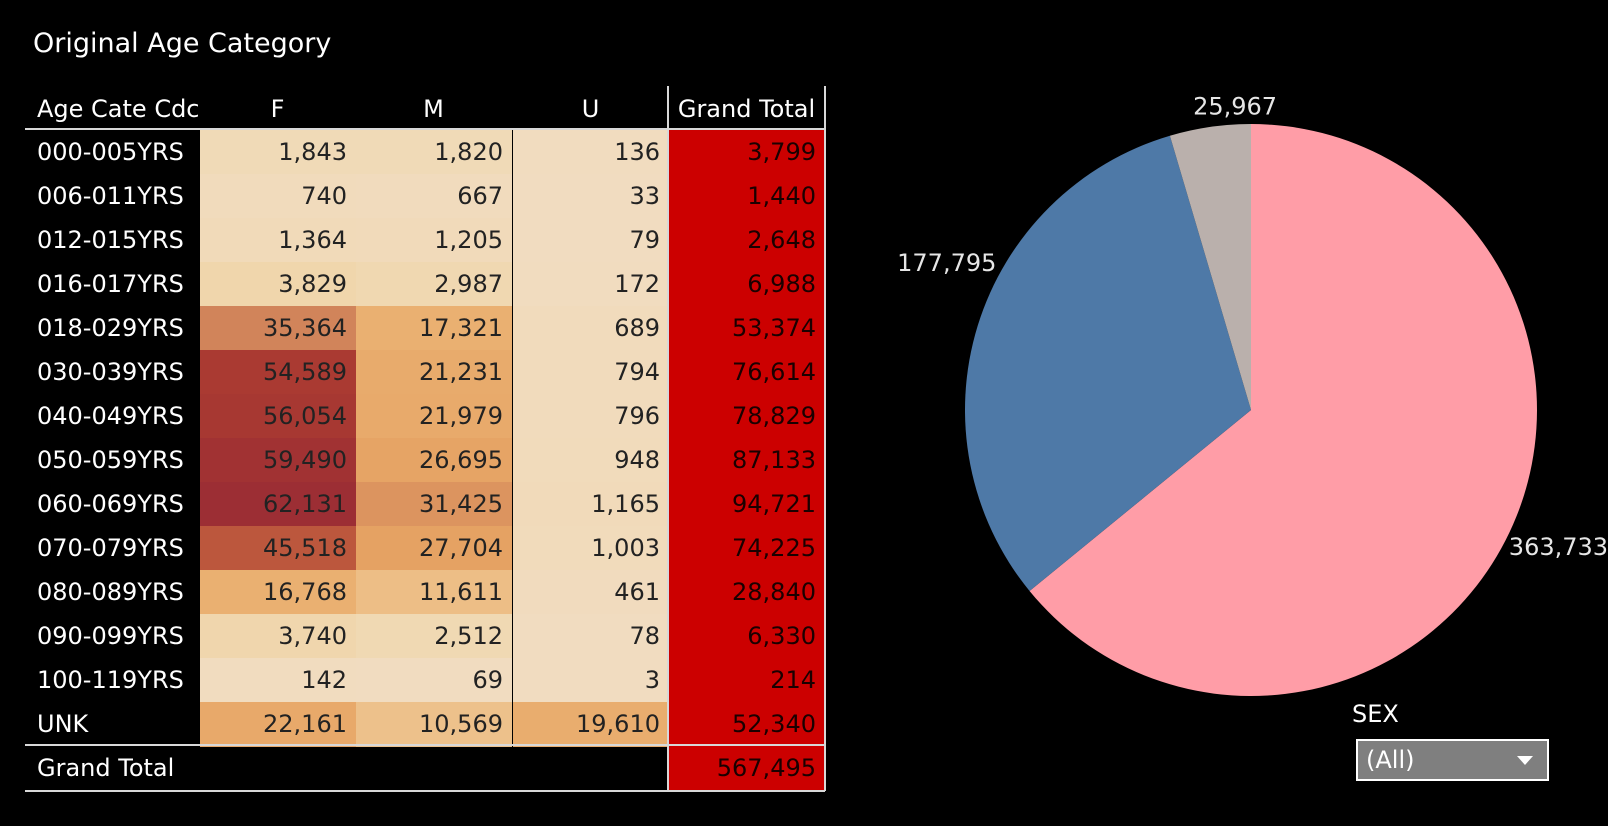 The width and height of the screenshot is (1608, 826). What do you see at coordinates (468, 152) in the screenshot?
I see `cell-value: 1,820` at bounding box center [468, 152].